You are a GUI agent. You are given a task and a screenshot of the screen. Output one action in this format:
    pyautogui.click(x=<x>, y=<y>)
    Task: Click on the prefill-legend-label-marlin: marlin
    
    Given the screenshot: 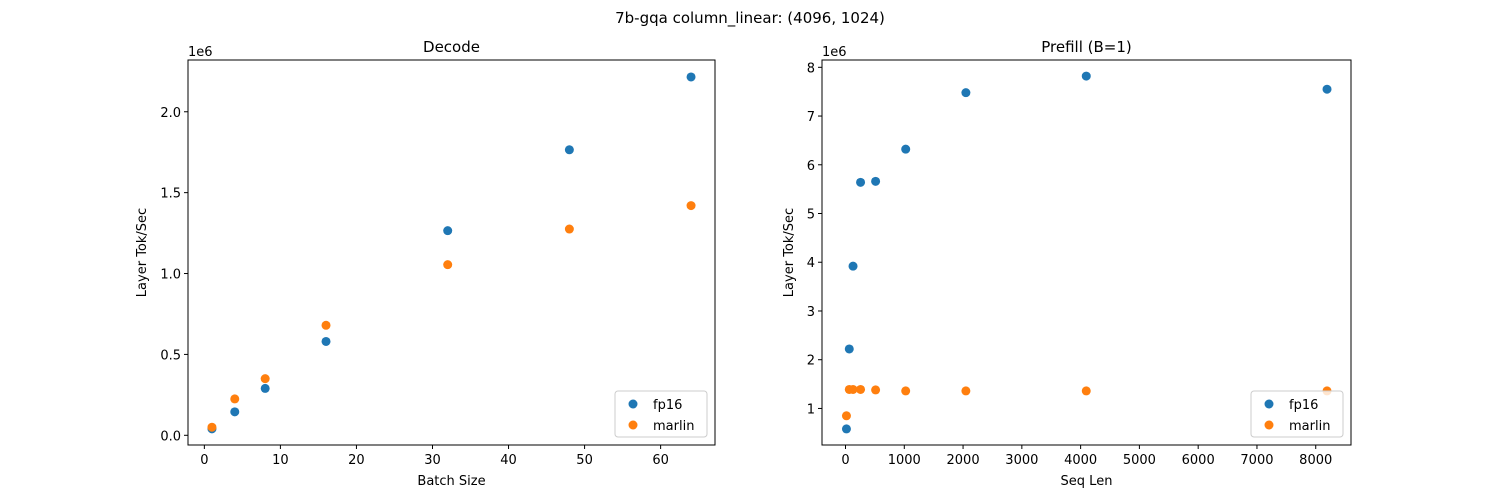 What is the action you would take?
    pyautogui.click(x=1309, y=426)
    